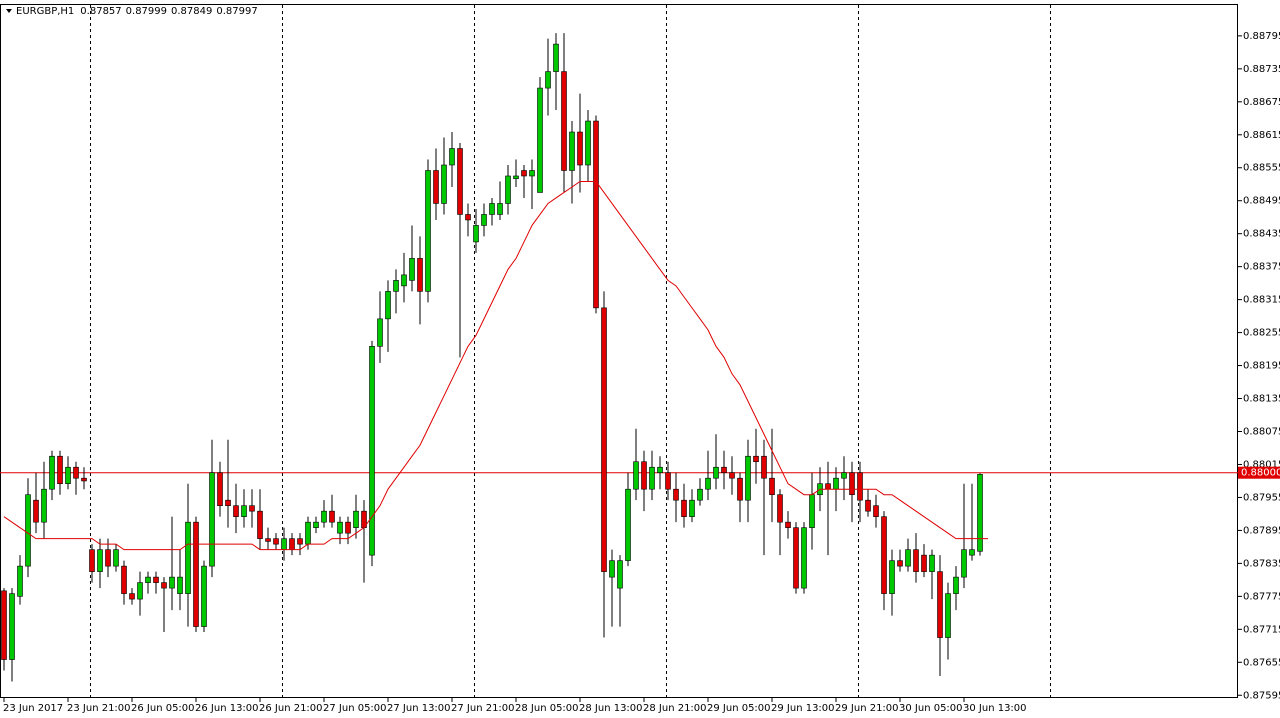 The width and height of the screenshot is (1280, 718). I want to click on y-tick-label: 0.87775, so click(1261, 596).